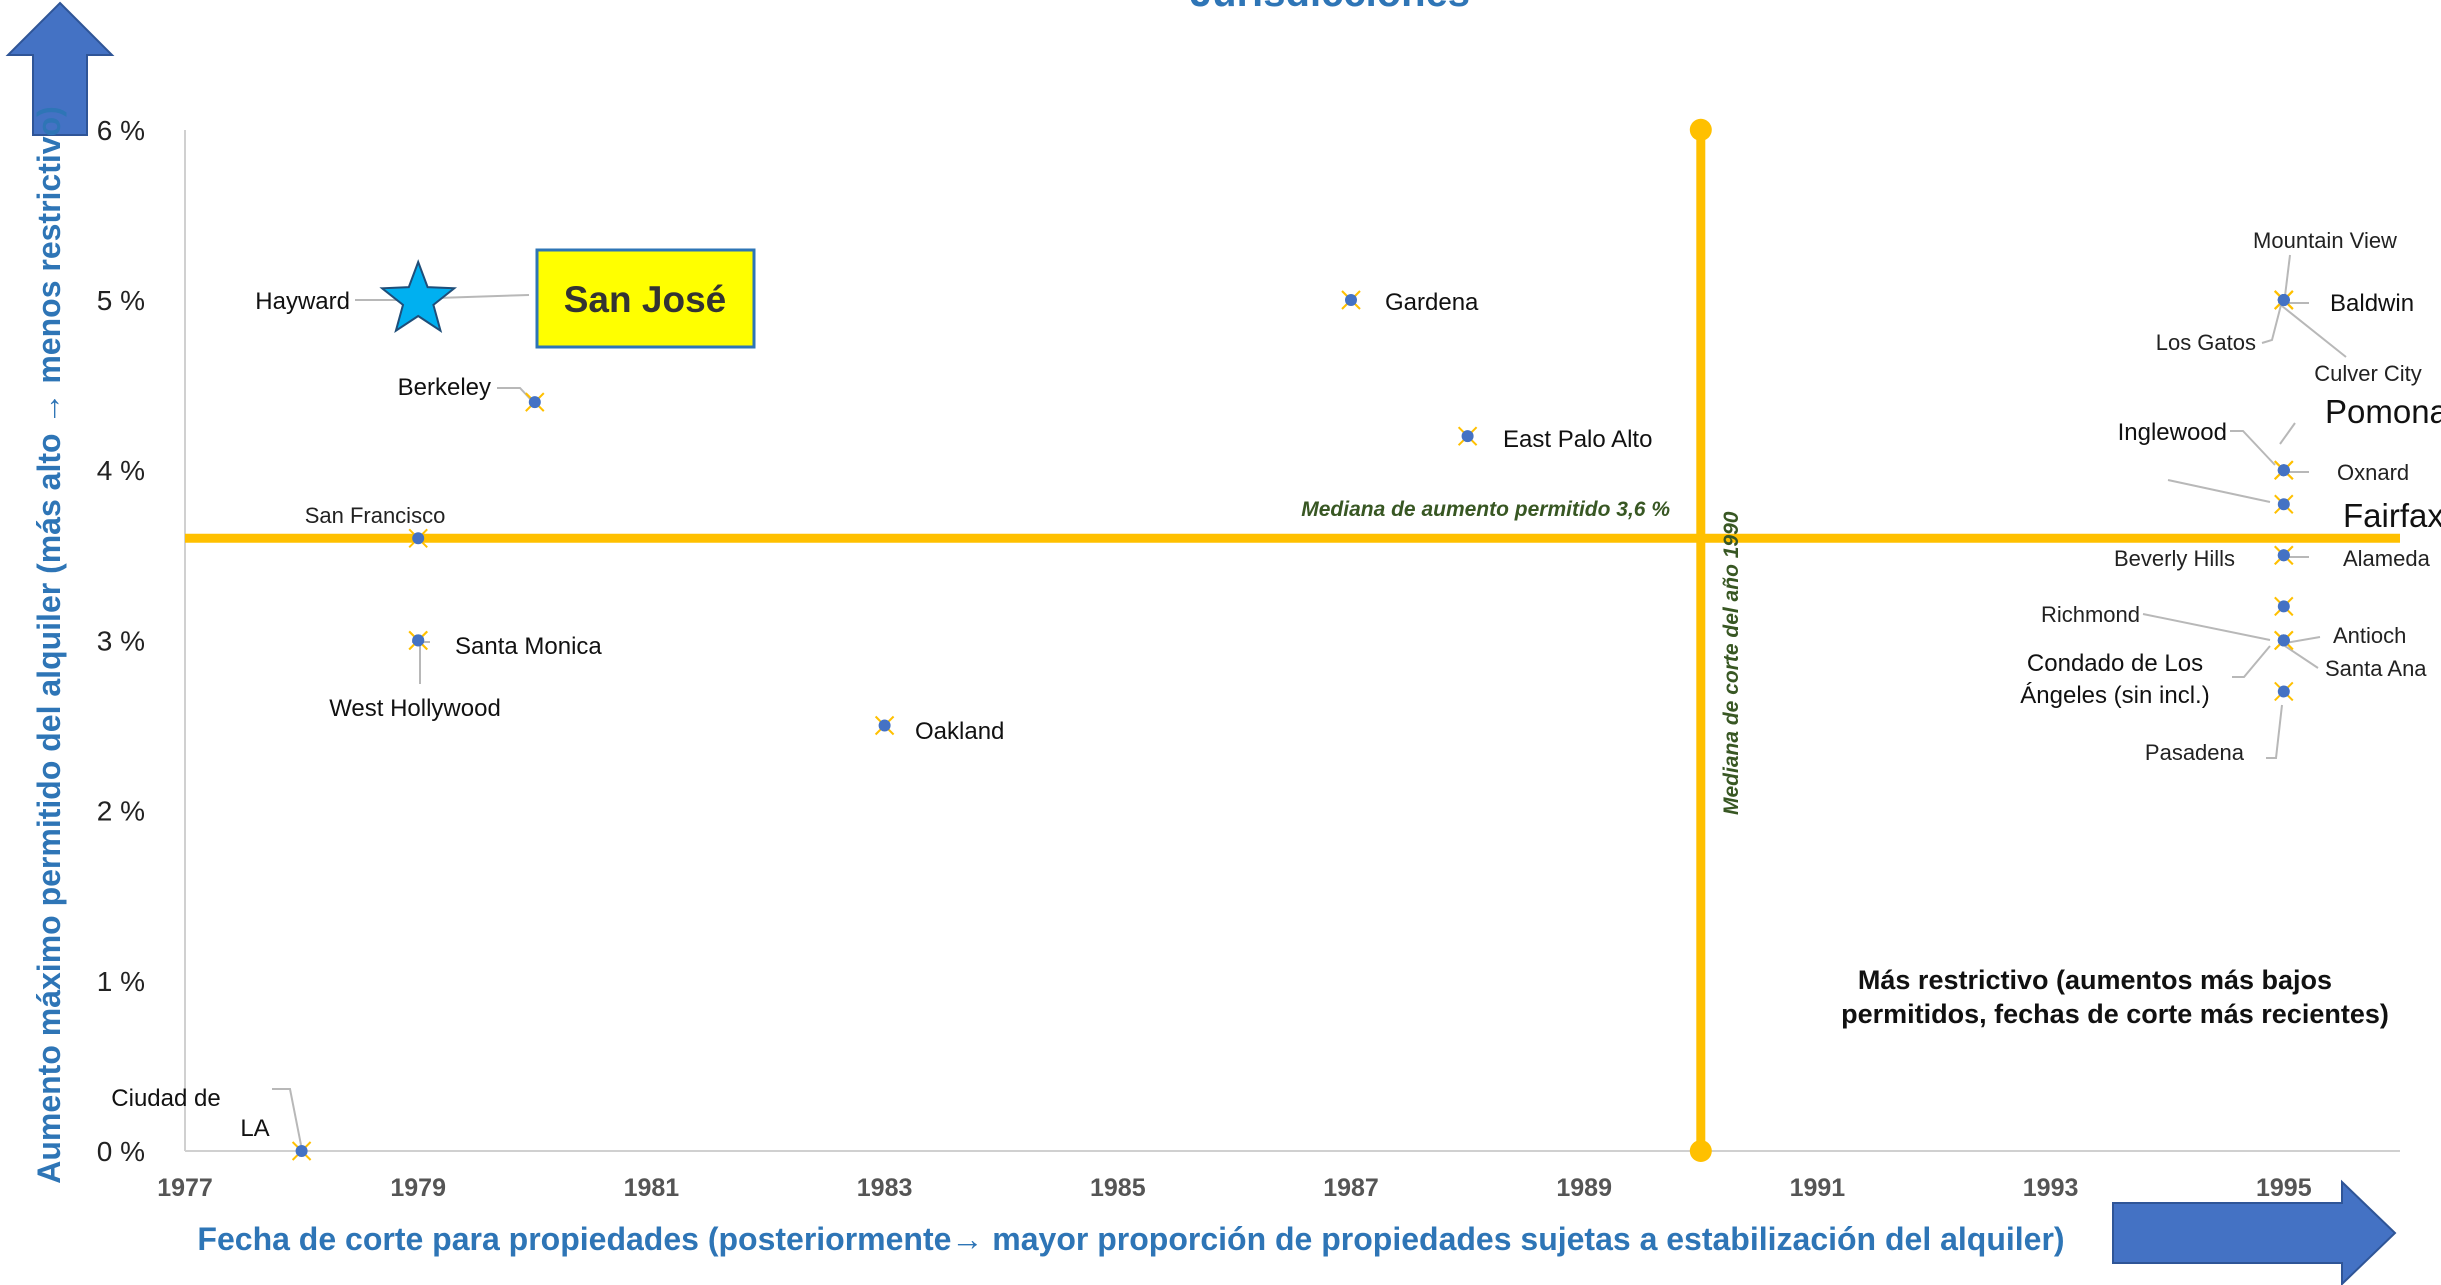 This screenshot has height=1285, width=2441. What do you see at coordinates (2376, 668) in the screenshot?
I see `label-santa-ana: Santa Ana` at bounding box center [2376, 668].